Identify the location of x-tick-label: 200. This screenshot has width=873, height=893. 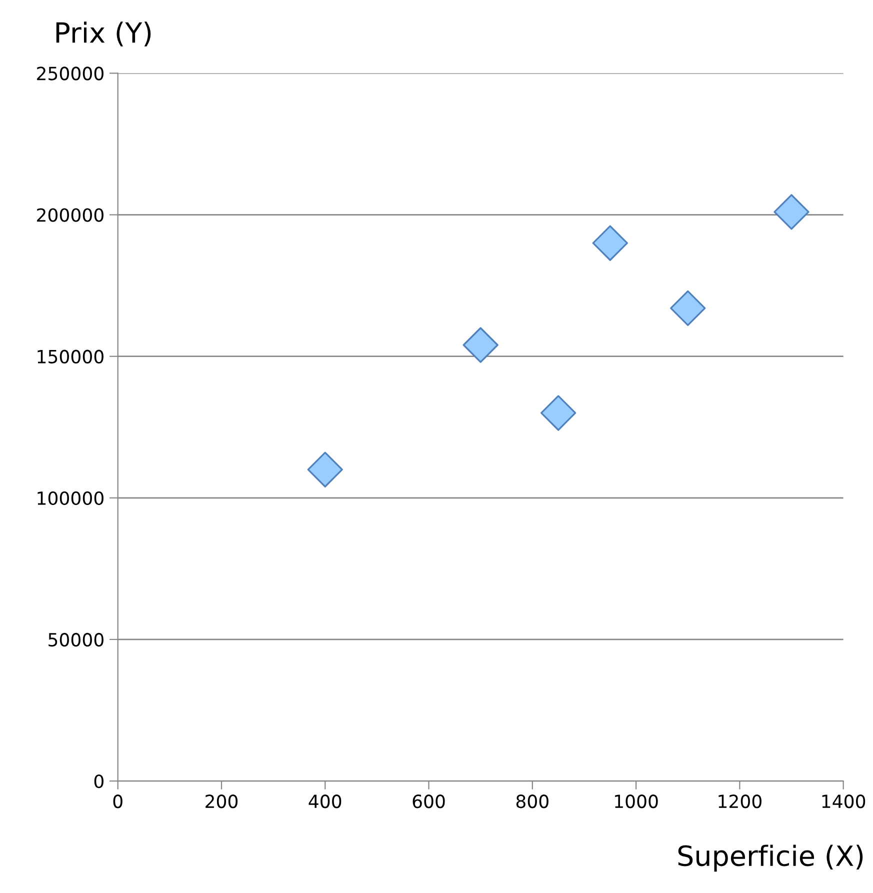
(222, 801).